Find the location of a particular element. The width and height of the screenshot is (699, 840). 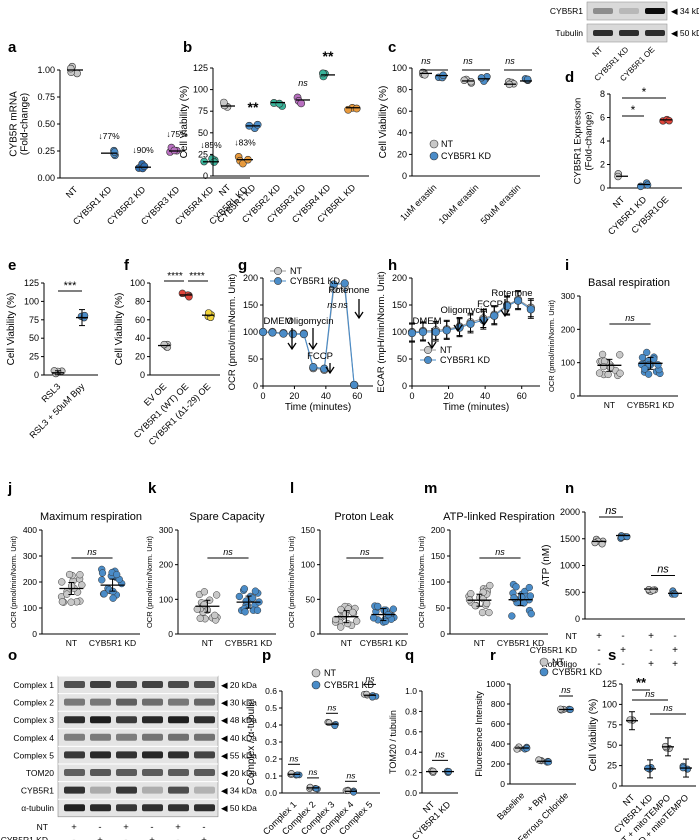

y-tick-label: 125 is located at coordinates (609, 684).